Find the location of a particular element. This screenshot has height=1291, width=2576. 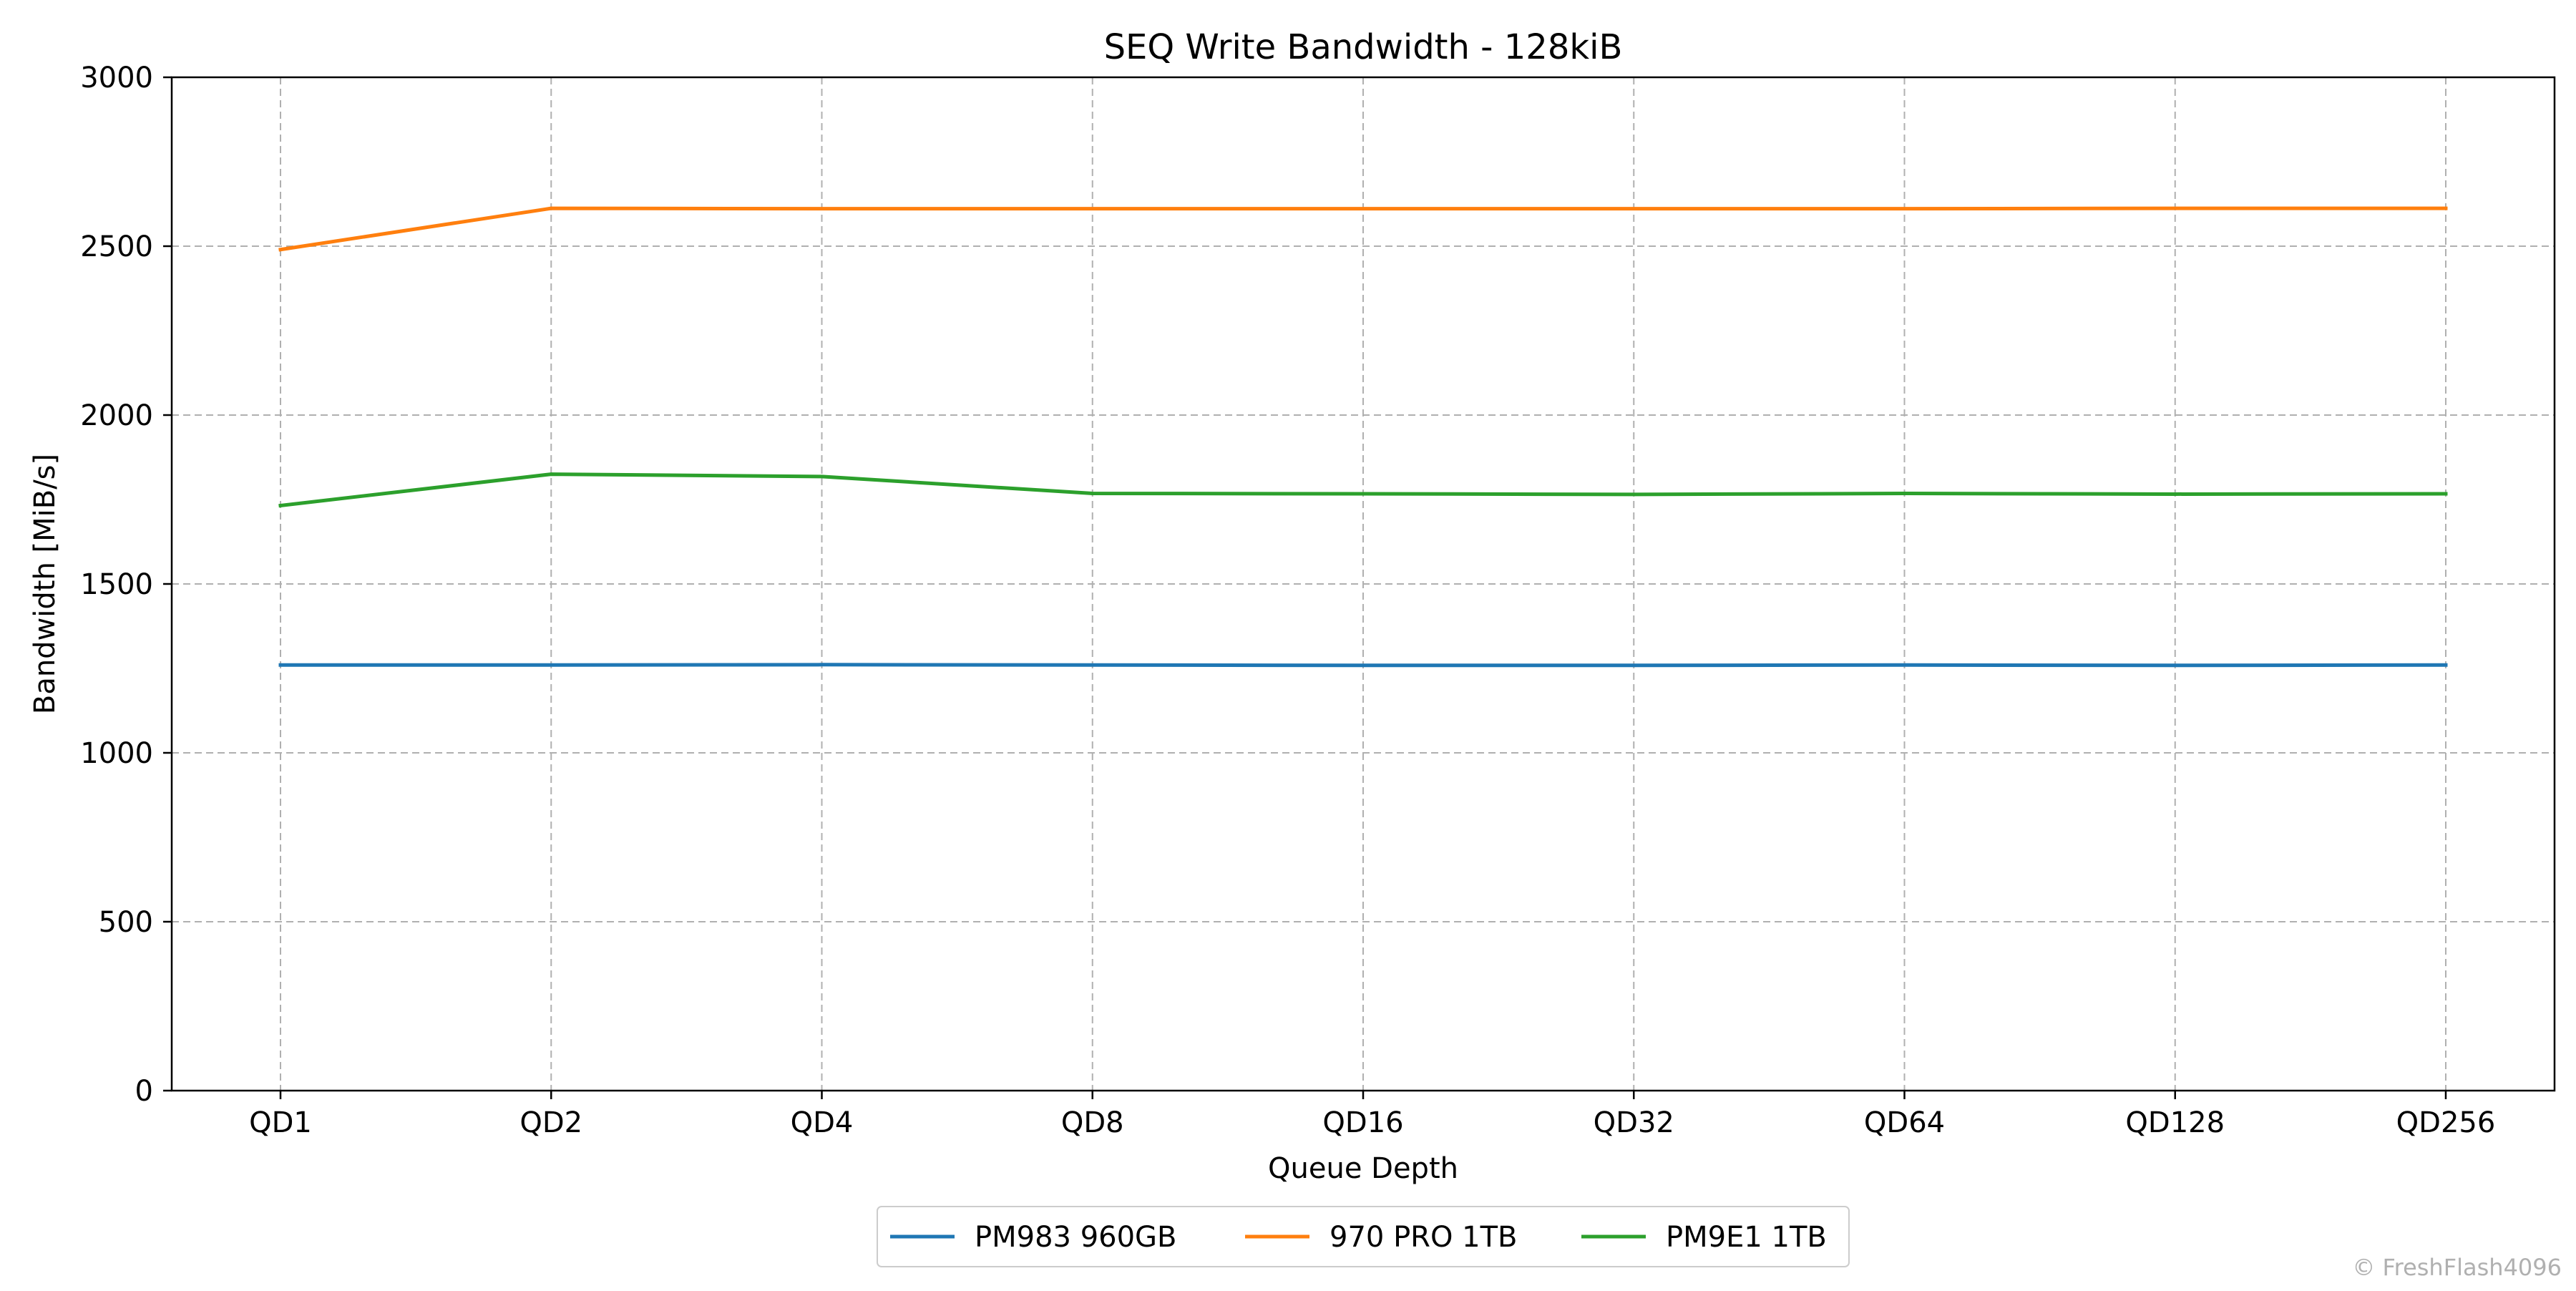

y-axis-title: Bandwidth [MiB/s] is located at coordinates (45, 584).